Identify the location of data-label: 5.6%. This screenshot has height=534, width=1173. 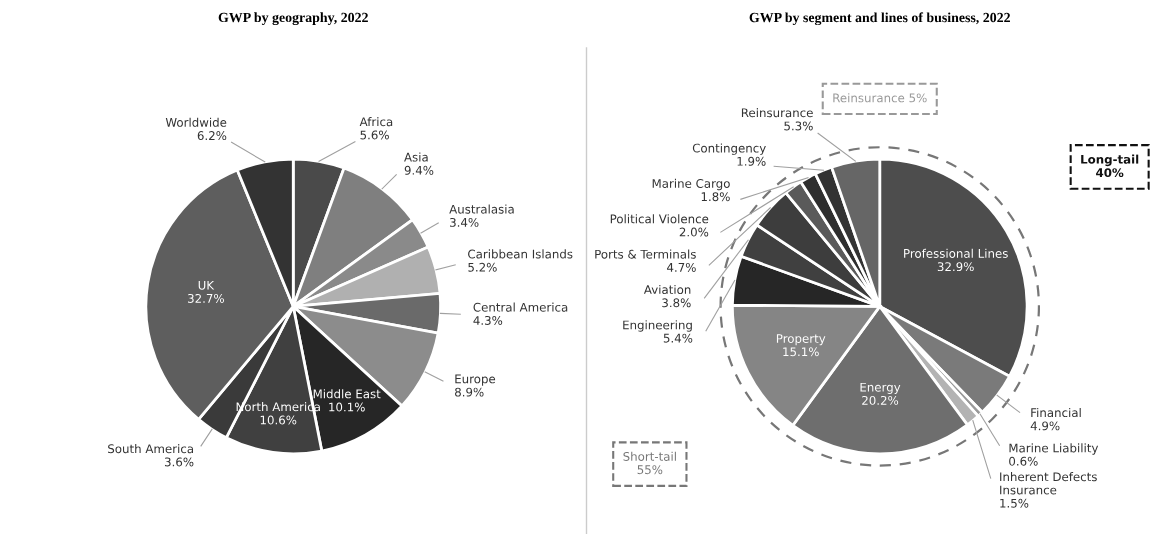
(374, 135).